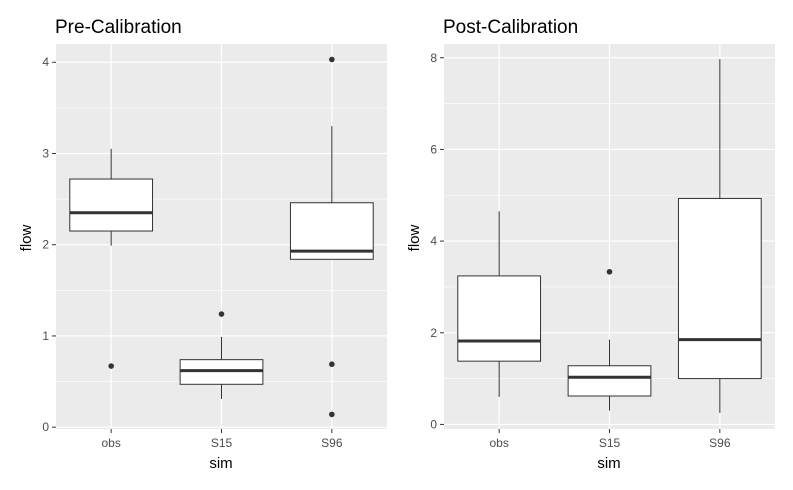 The image size is (793, 490). I want to click on chart-title: Post-Calibration, so click(510, 27).